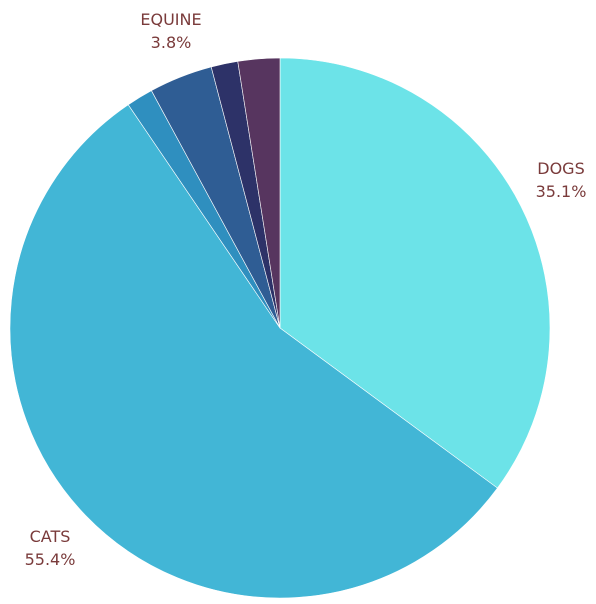 This screenshot has width=596, height=604. I want to click on label-cats-value: 55.4%, so click(50, 559).